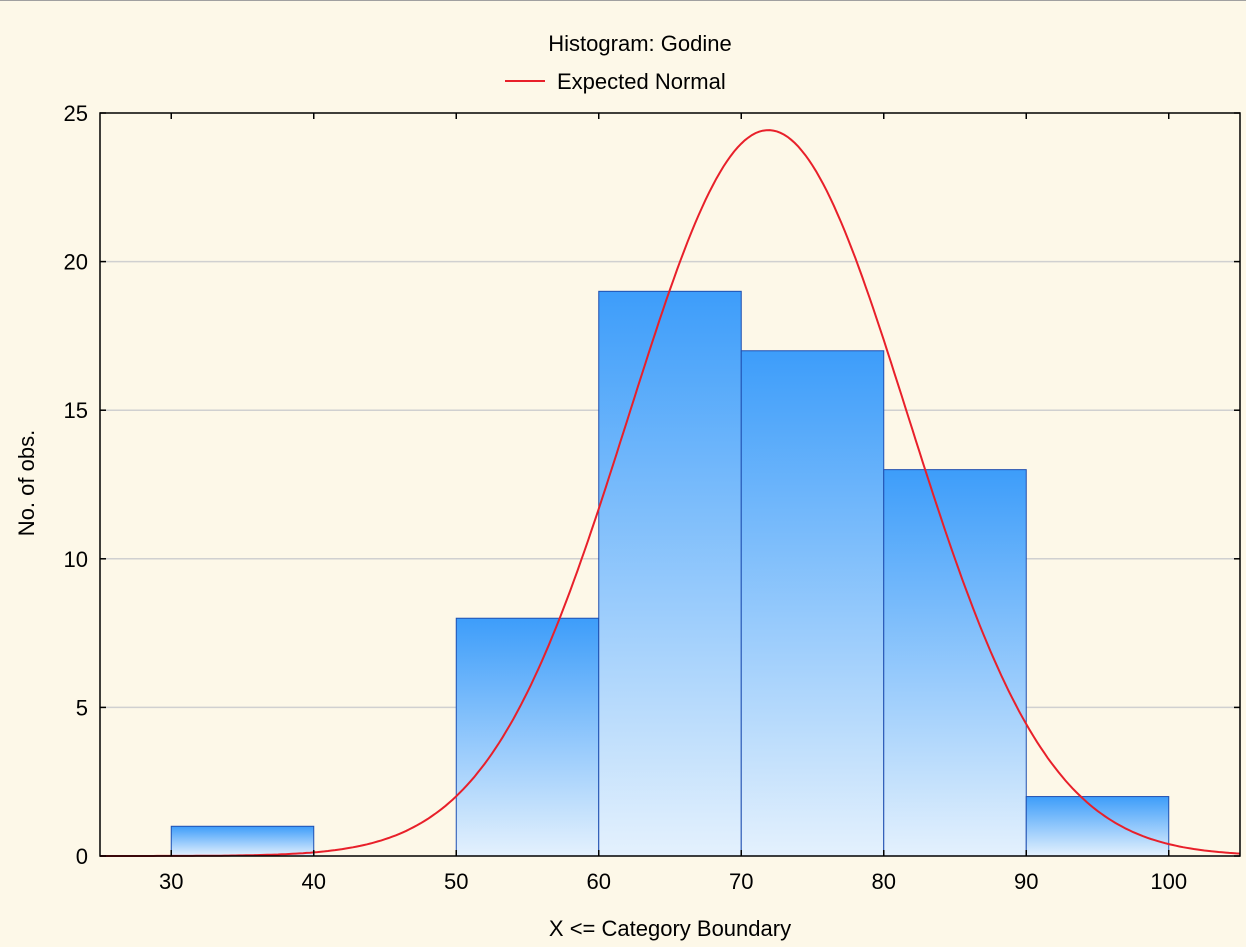  I want to click on x-tick-label-80: 80, so click(884, 881).